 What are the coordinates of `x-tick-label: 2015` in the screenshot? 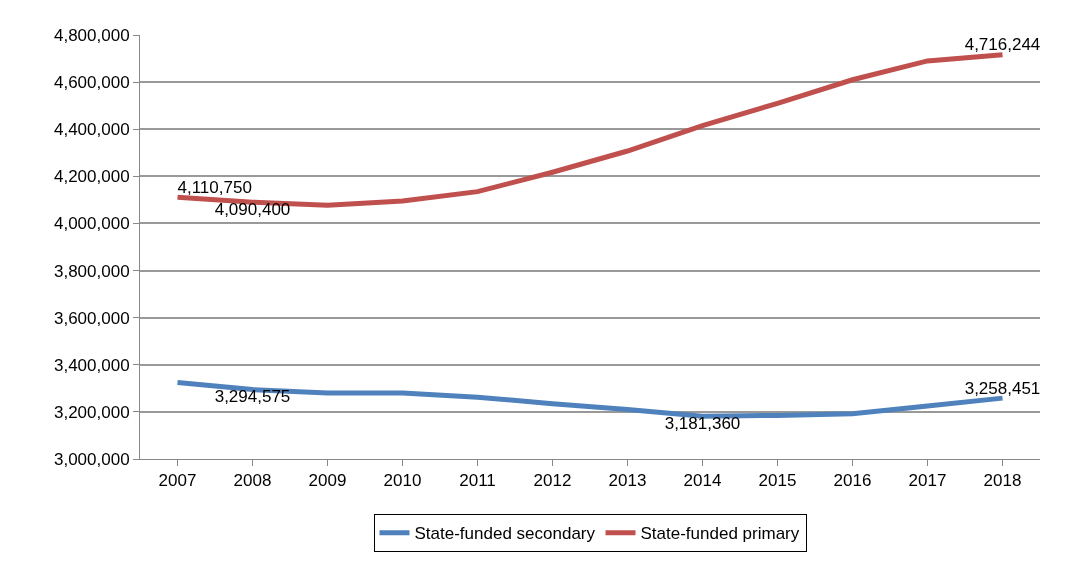 It's located at (777, 481).